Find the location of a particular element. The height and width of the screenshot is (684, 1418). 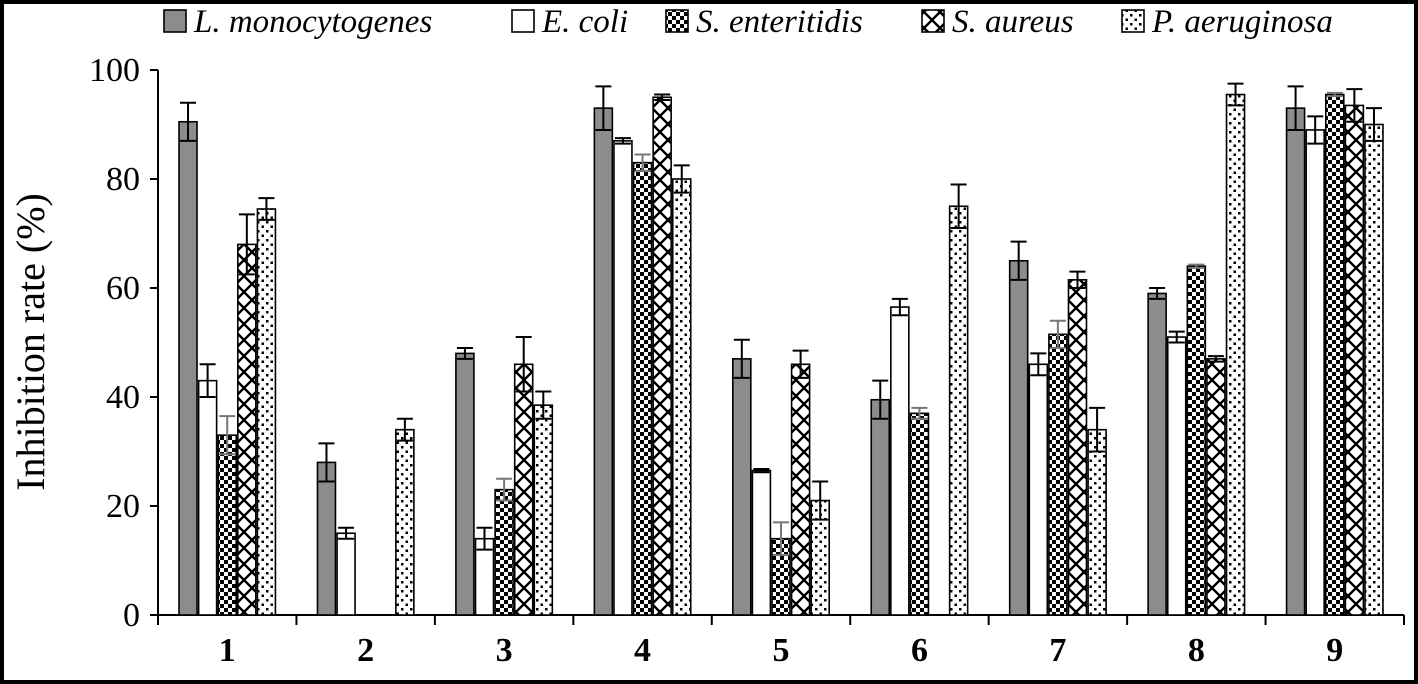

legend-label: E. coli is located at coordinates (584, 22).